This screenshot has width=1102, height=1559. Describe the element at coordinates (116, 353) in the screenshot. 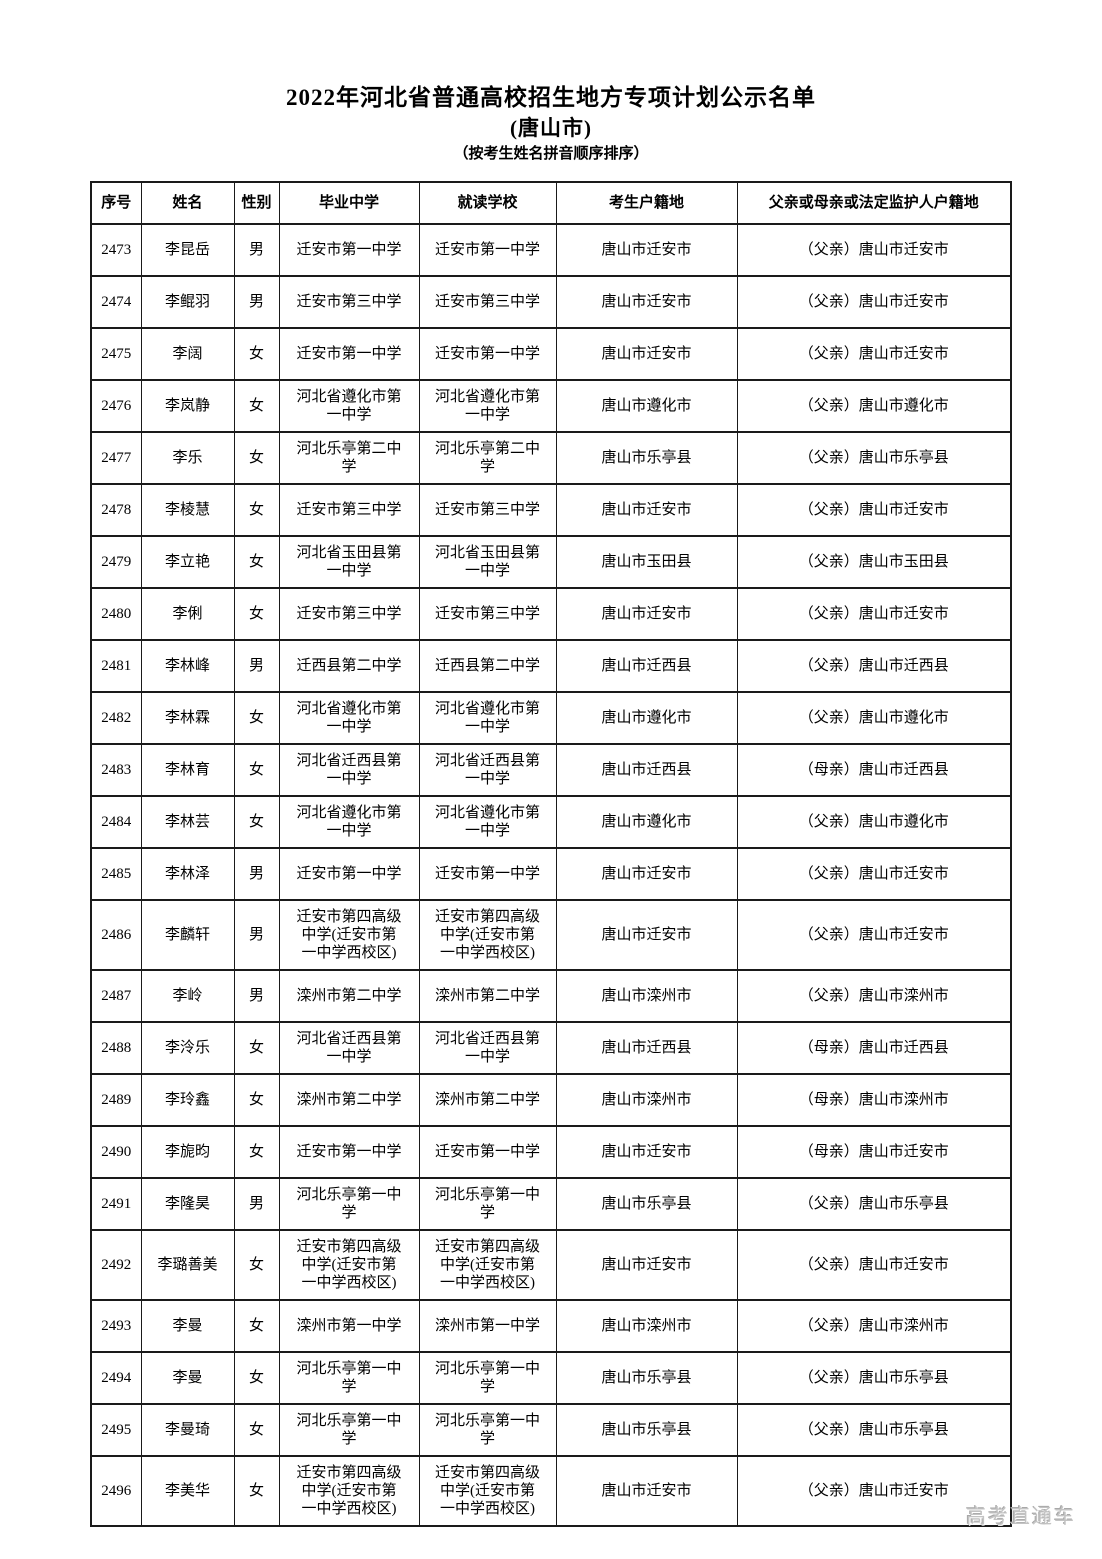

I see `cell-no: 2475` at that location.